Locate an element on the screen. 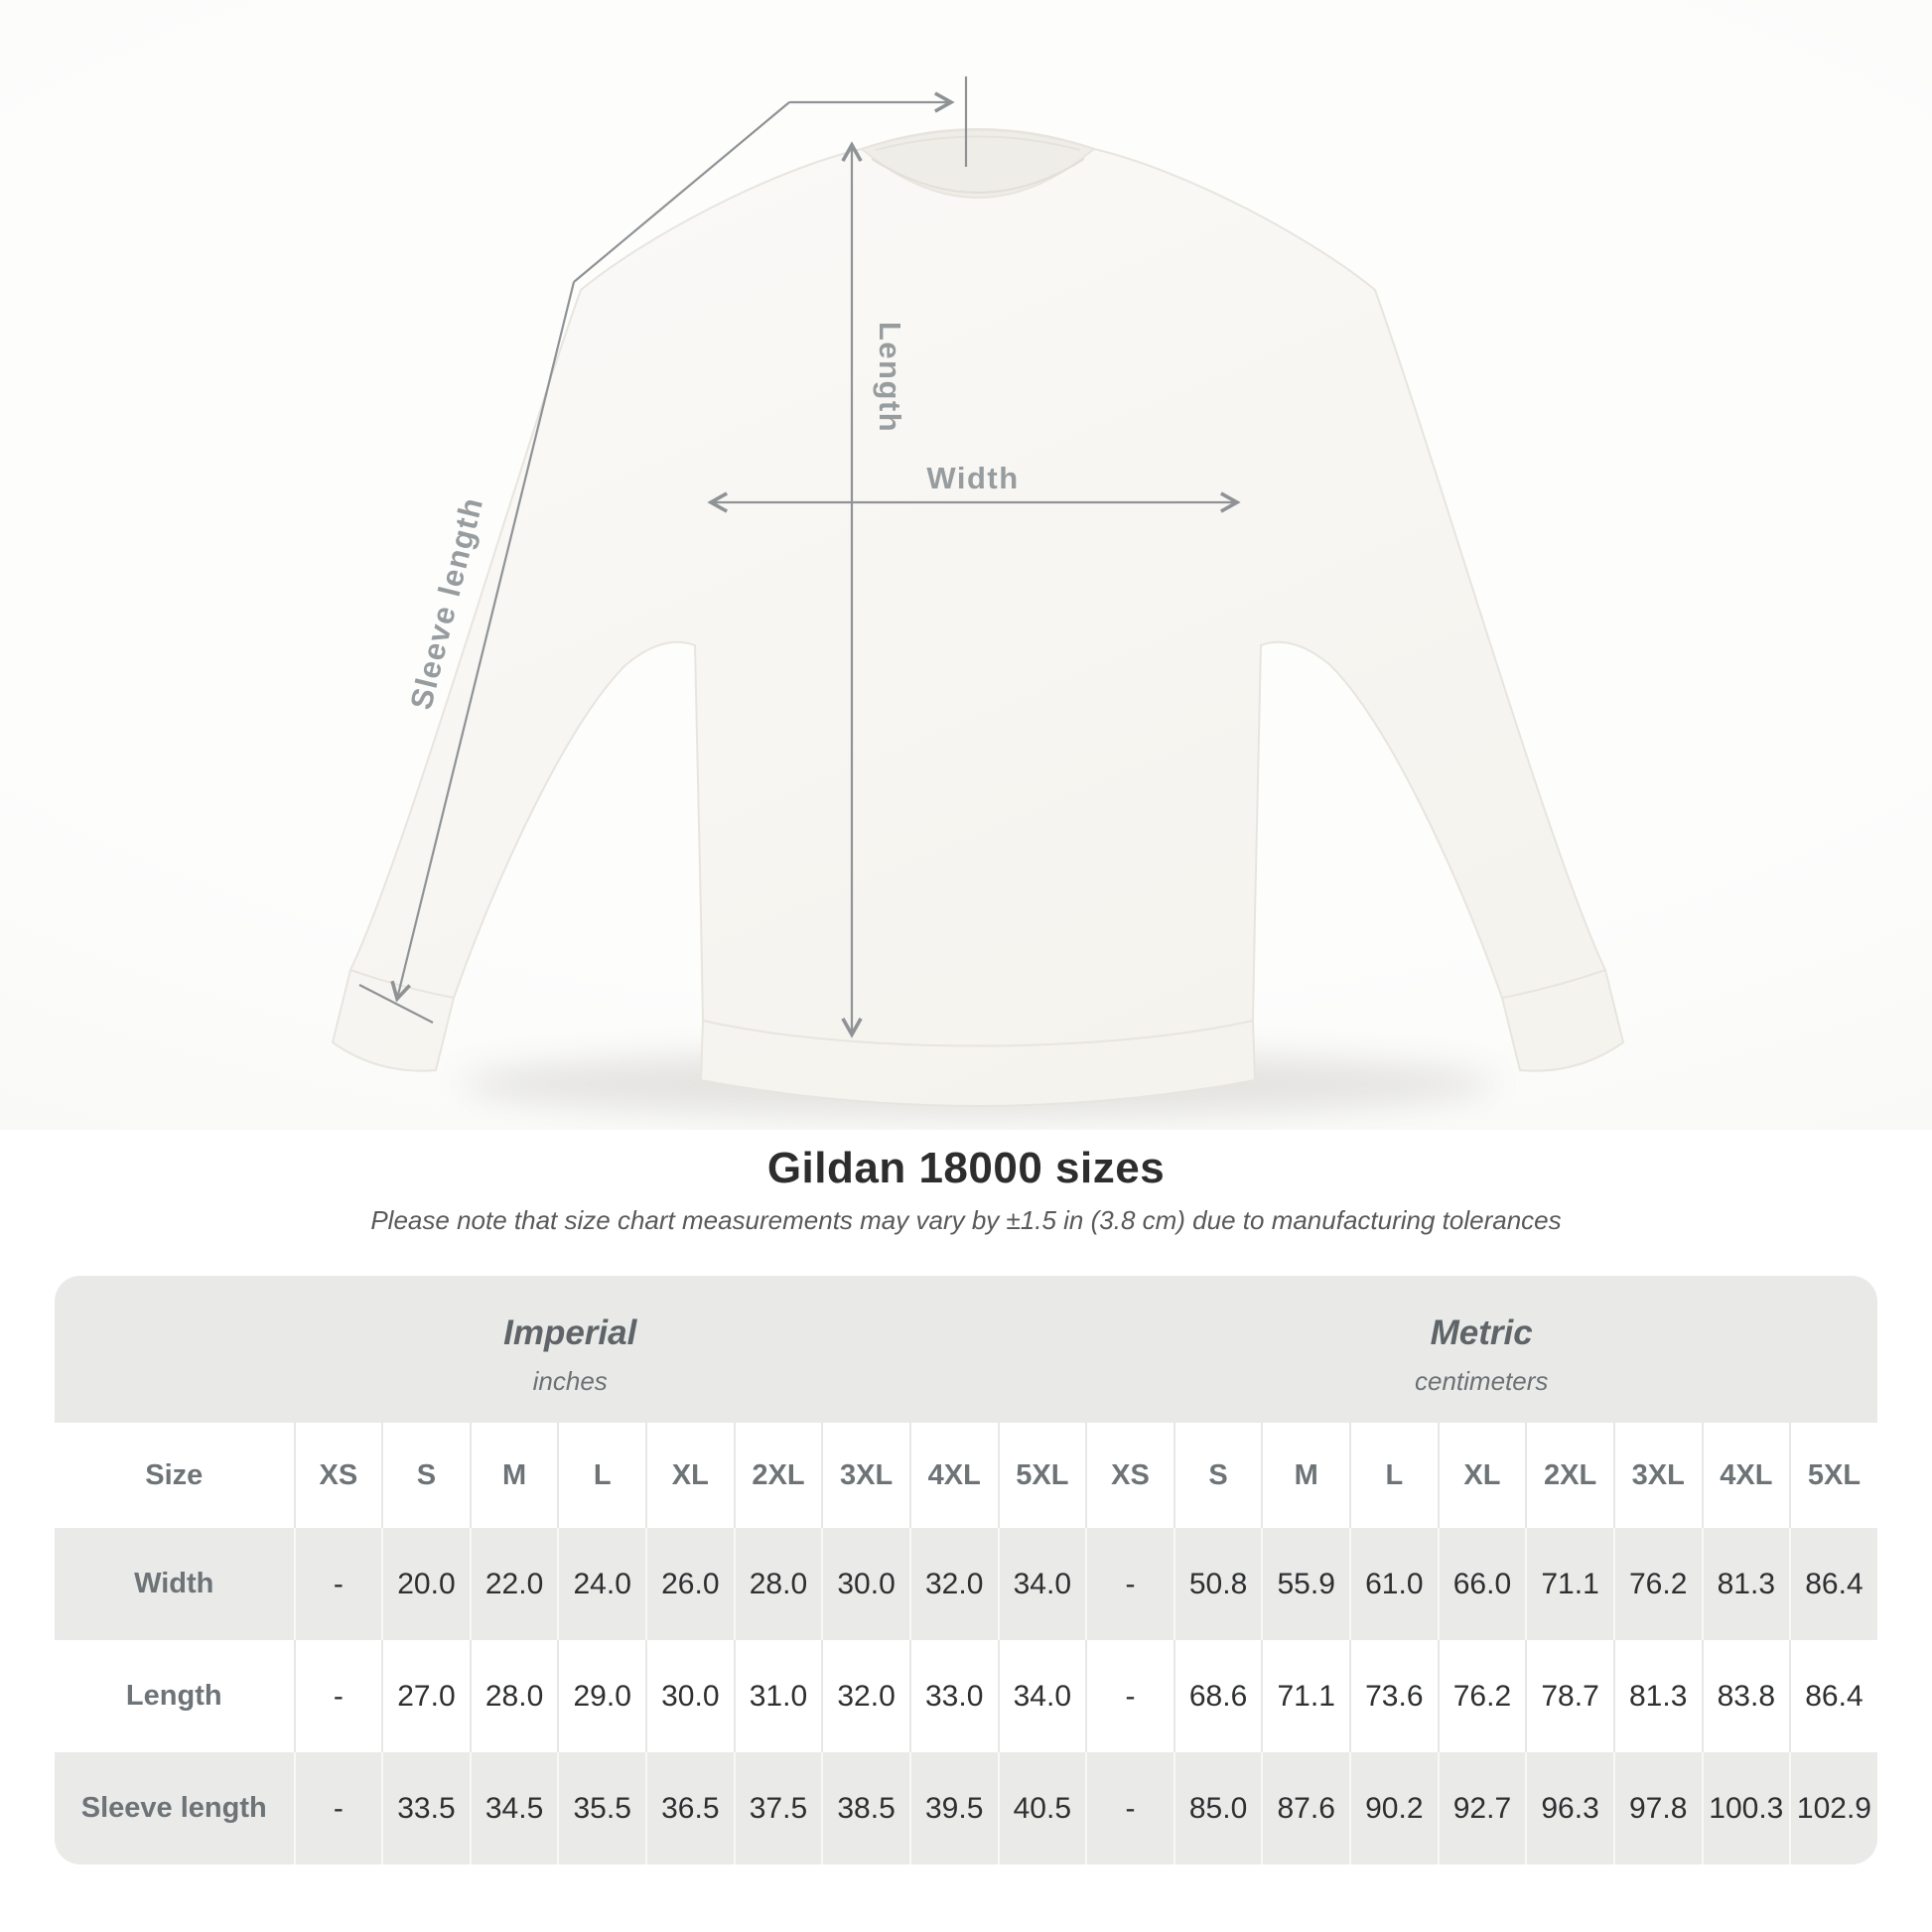 This screenshot has width=1932, height=1932. size-value-cell: 31.0 is located at coordinates (777, 1696).